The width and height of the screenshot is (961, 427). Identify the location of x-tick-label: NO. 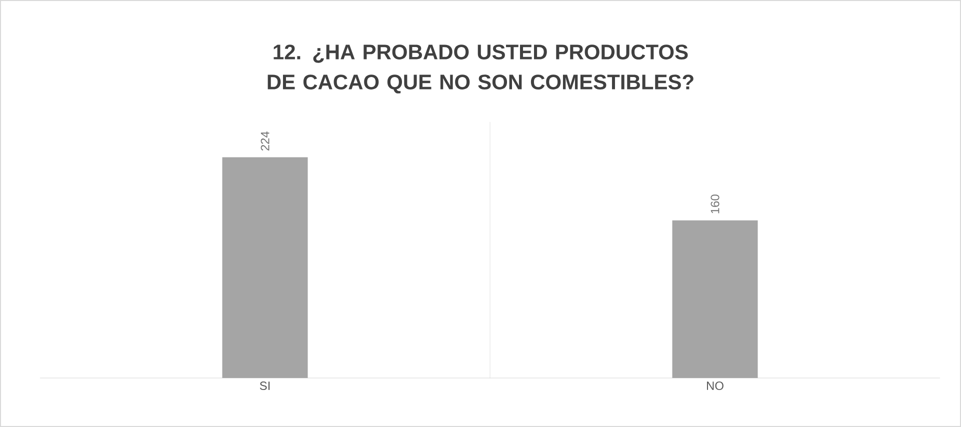
(715, 386).